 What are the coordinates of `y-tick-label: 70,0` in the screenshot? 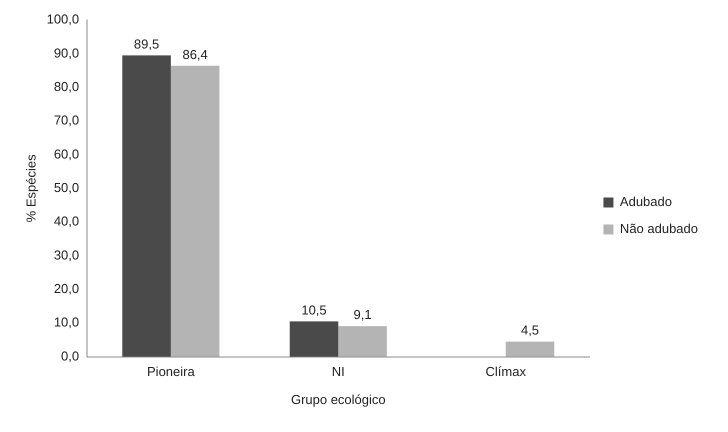 It's located at (67, 120).